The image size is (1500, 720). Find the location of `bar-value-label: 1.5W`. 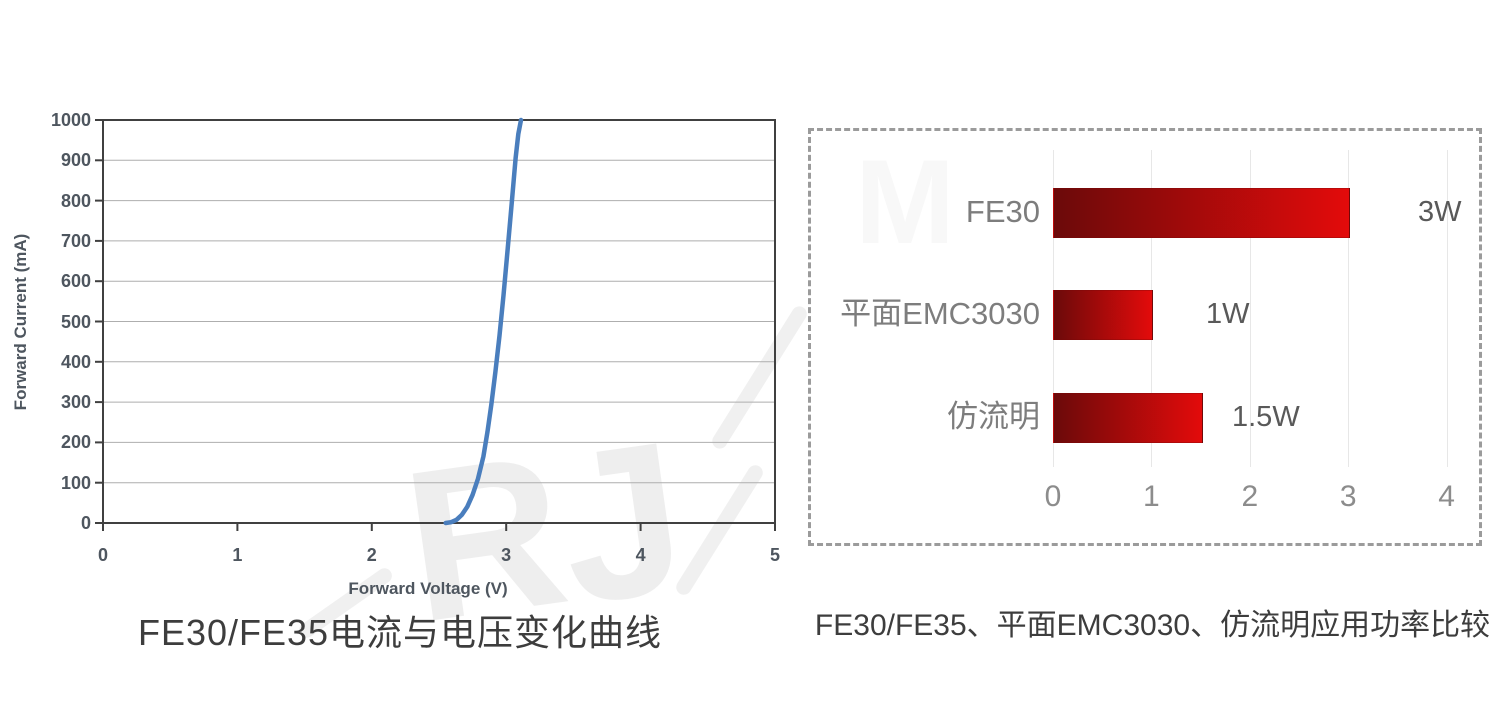

bar-value-label: 1.5W is located at coordinates (1266, 417).